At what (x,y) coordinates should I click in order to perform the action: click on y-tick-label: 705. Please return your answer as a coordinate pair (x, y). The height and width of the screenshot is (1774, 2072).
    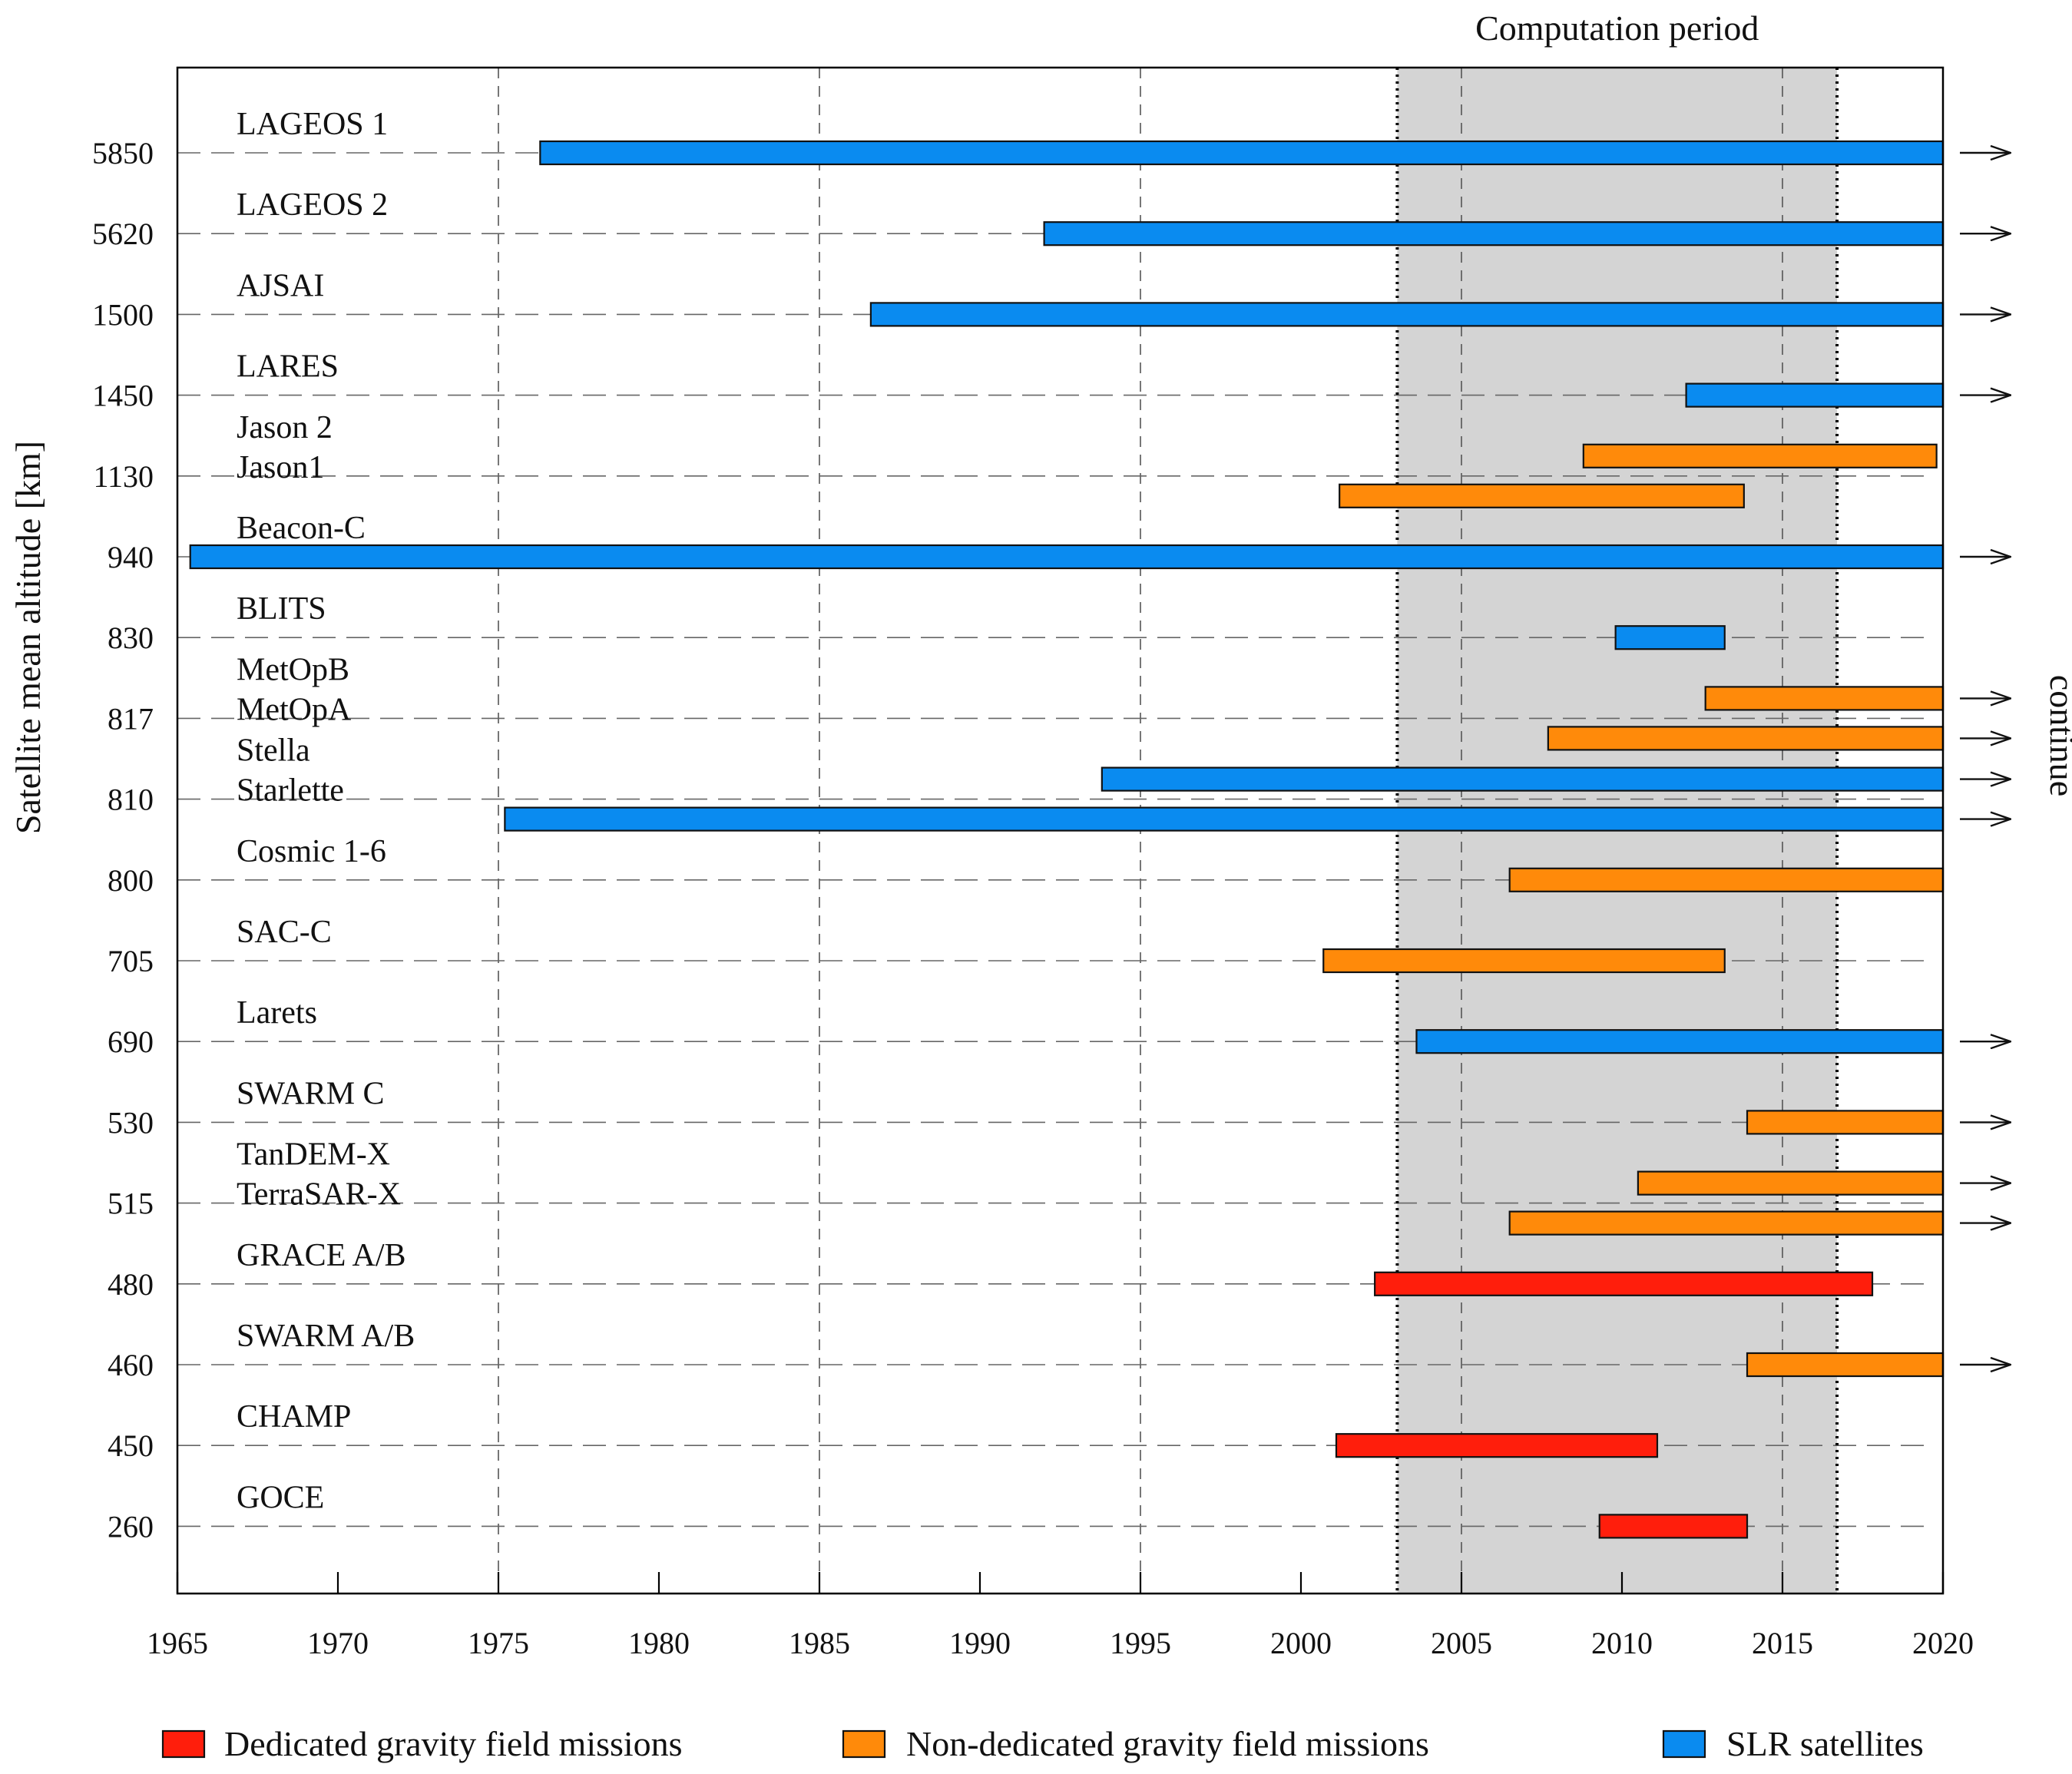
    Looking at the image, I should click on (131, 961).